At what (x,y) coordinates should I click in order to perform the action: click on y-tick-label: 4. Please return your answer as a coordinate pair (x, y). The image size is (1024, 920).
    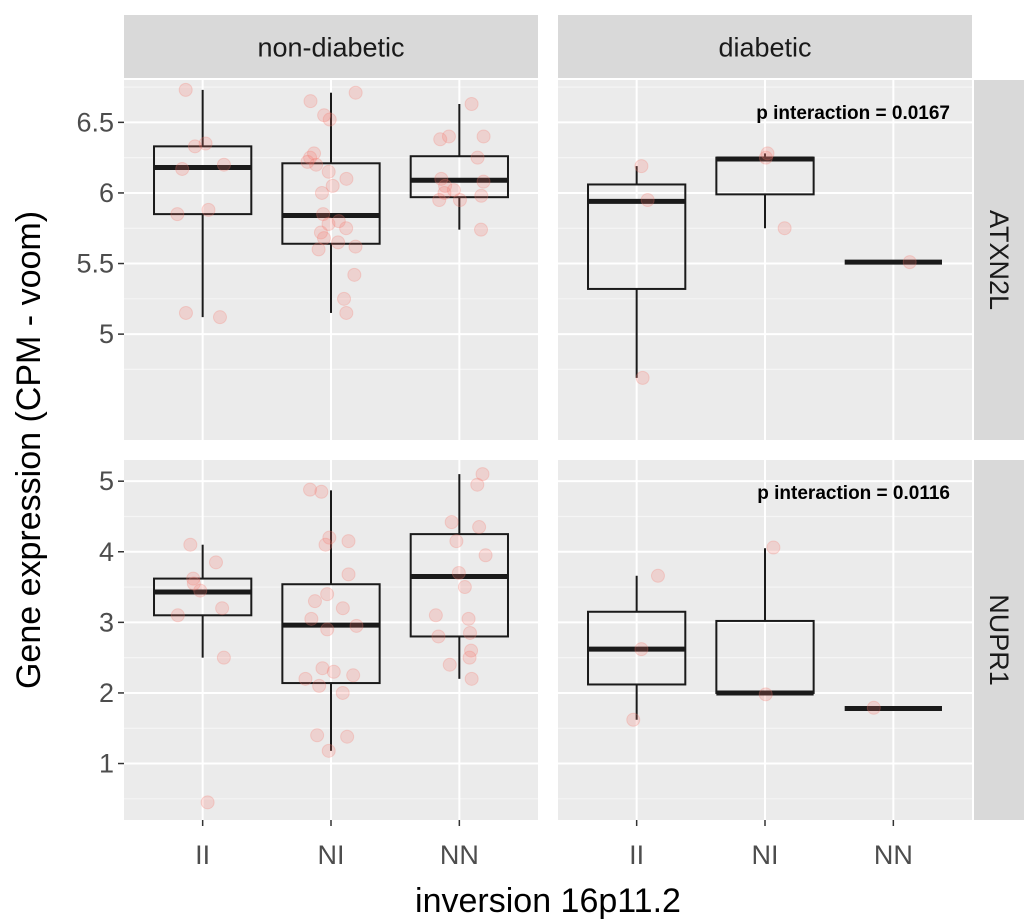
    Looking at the image, I should click on (106, 552).